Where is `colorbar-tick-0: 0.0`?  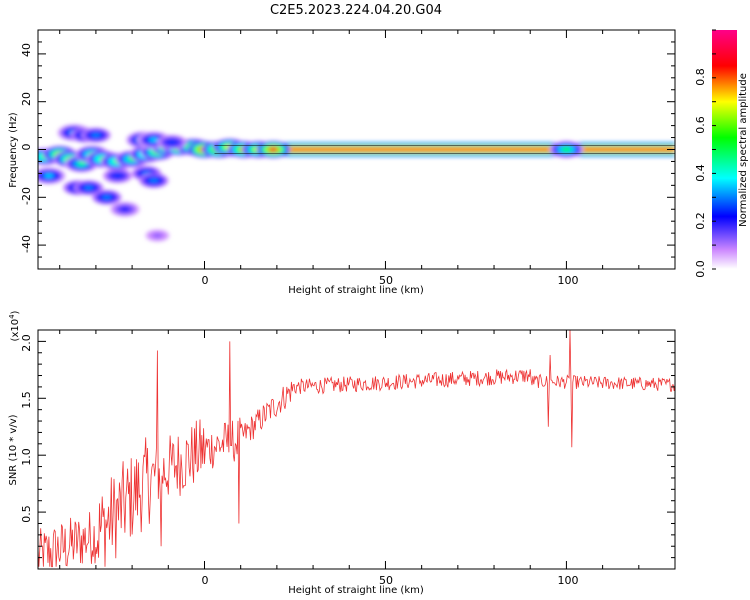
colorbar-tick-0: 0.0 is located at coordinates (700, 269).